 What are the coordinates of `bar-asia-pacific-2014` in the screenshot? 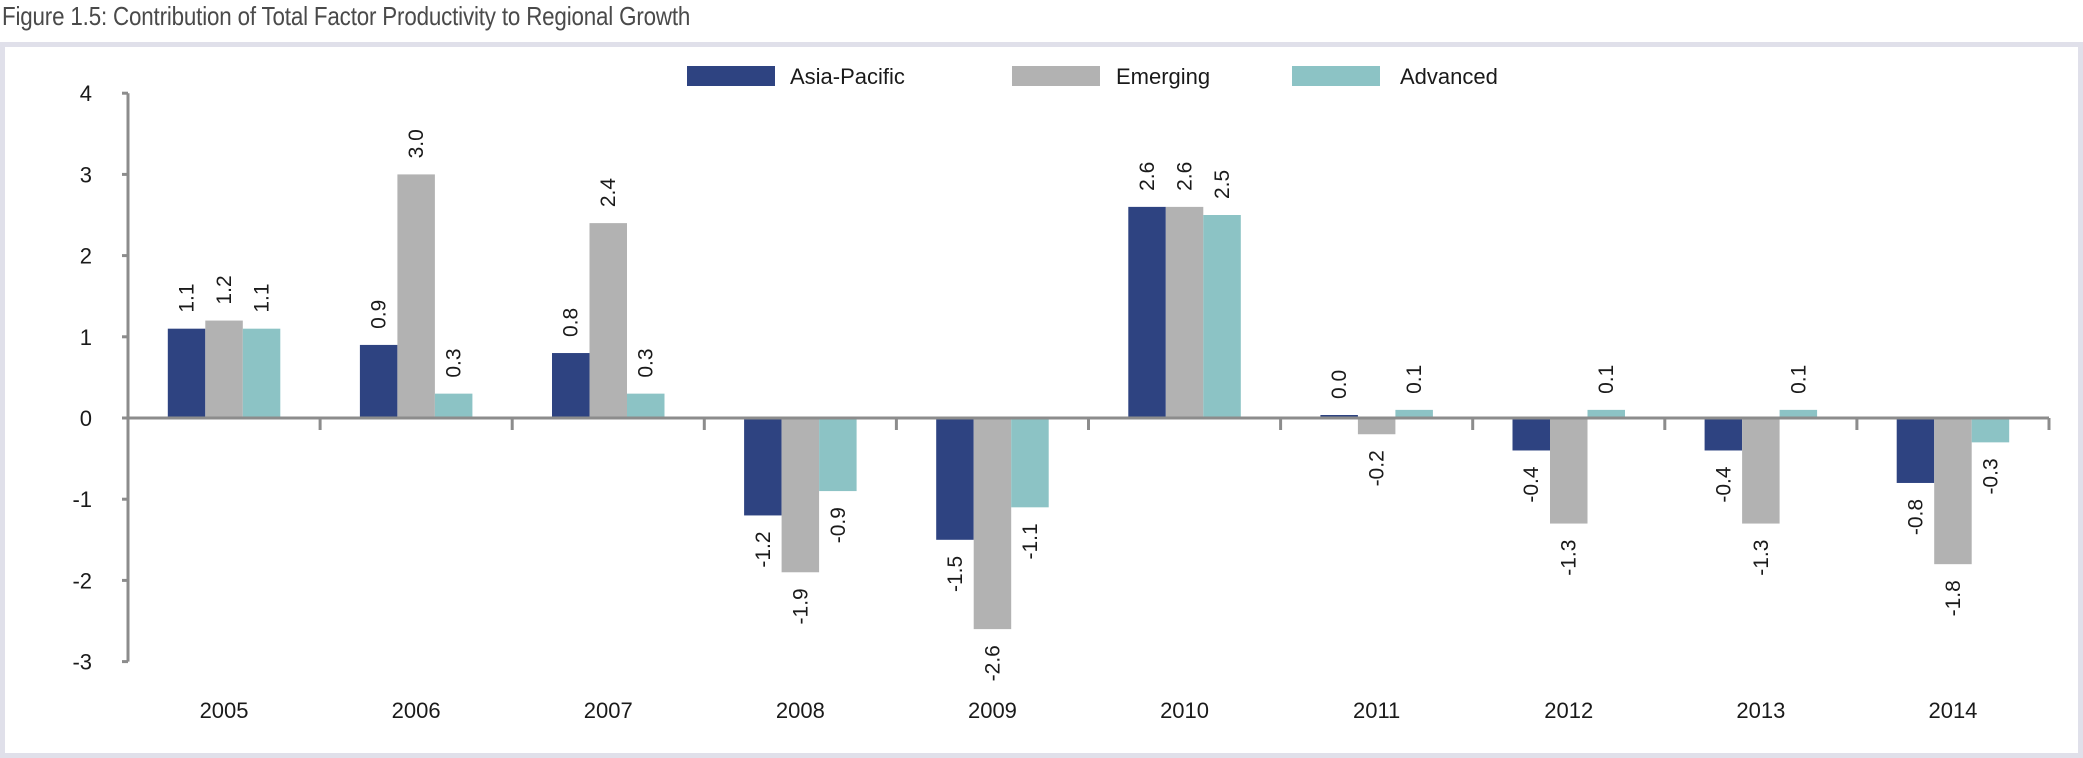 It's located at (1915, 450).